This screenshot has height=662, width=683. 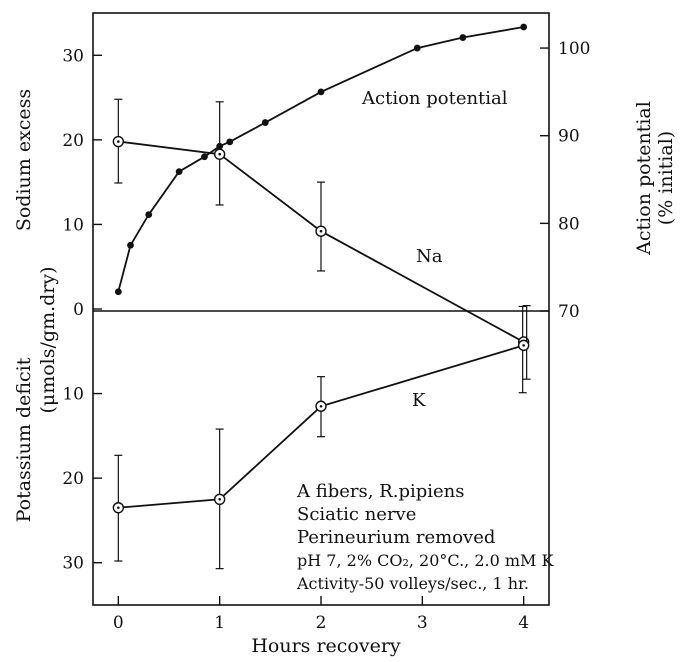 What do you see at coordinates (644, 178) in the screenshot?
I see `right-axis-label-line1: Action potential` at bounding box center [644, 178].